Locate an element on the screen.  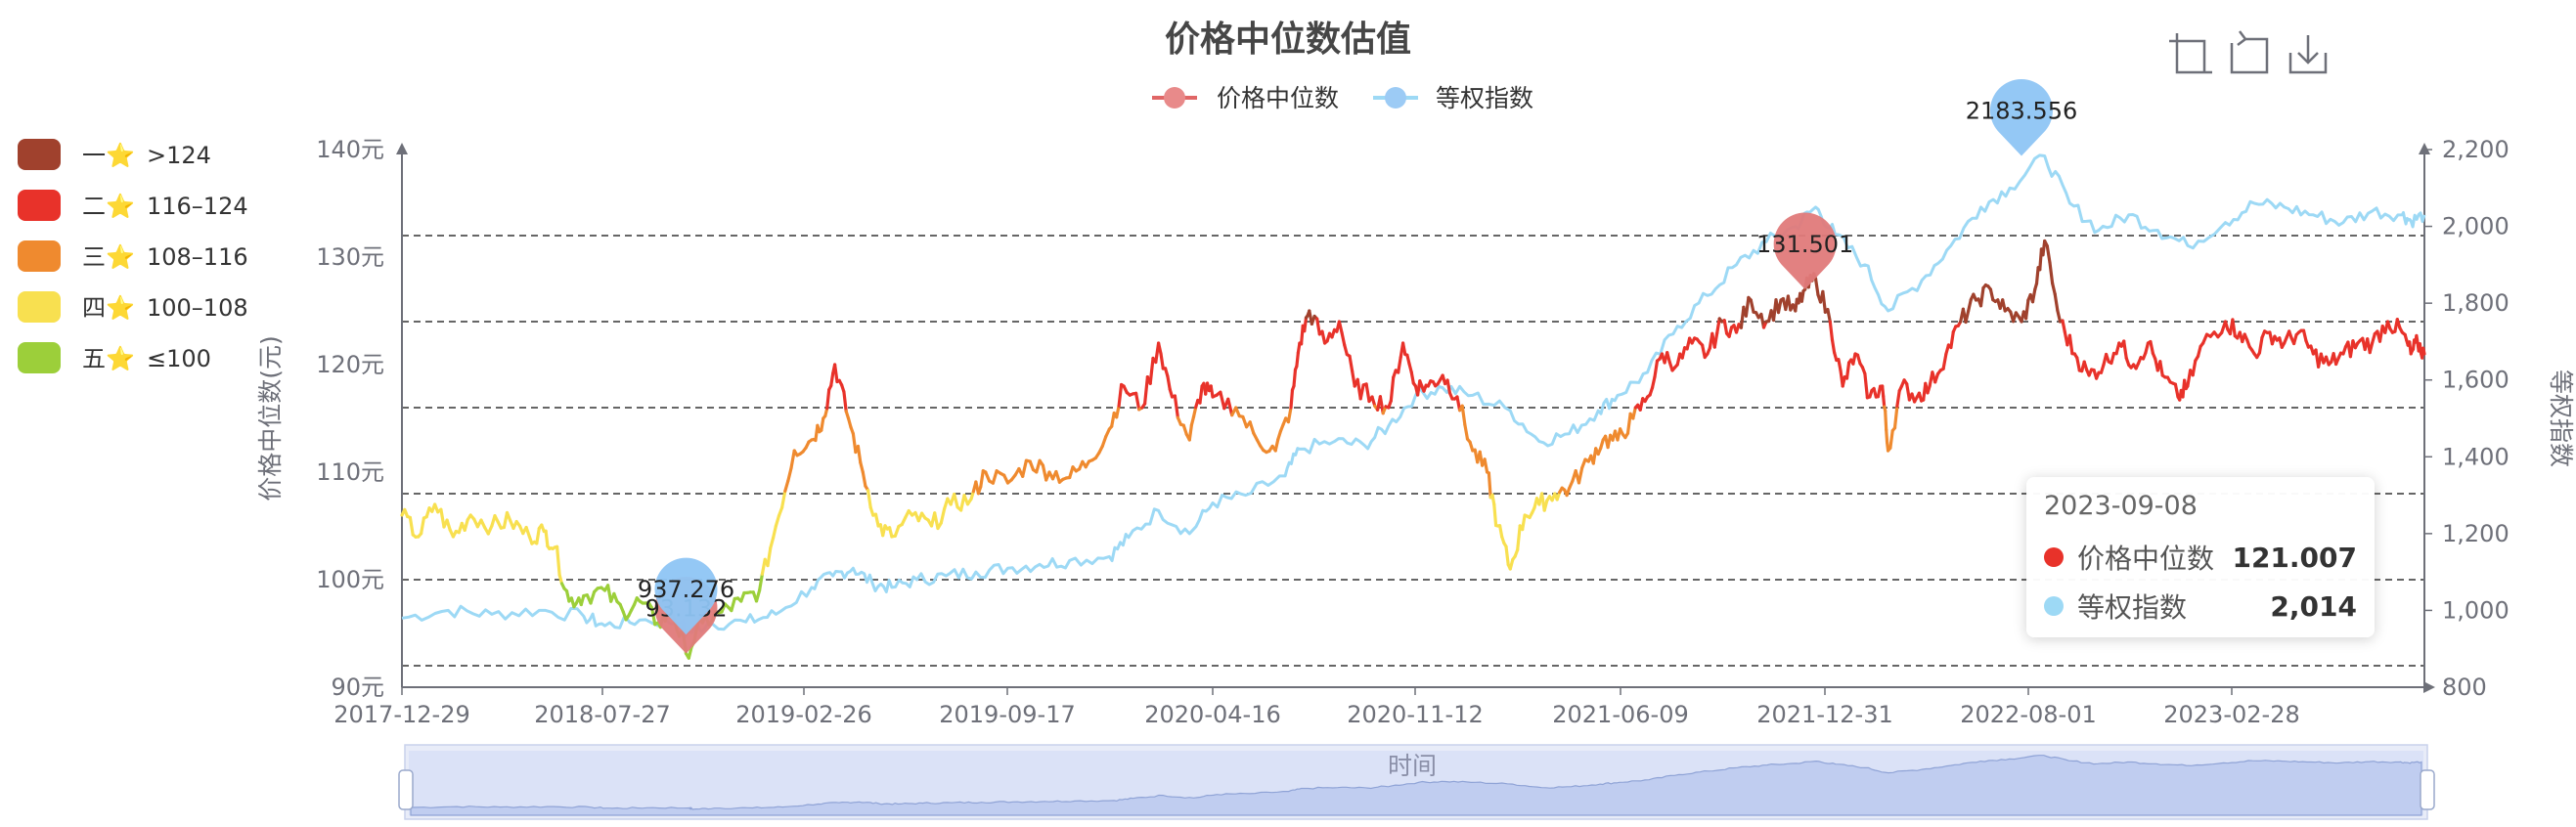
visual-map-item-5: 五⭐ ≤100 is located at coordinates (114, 357).